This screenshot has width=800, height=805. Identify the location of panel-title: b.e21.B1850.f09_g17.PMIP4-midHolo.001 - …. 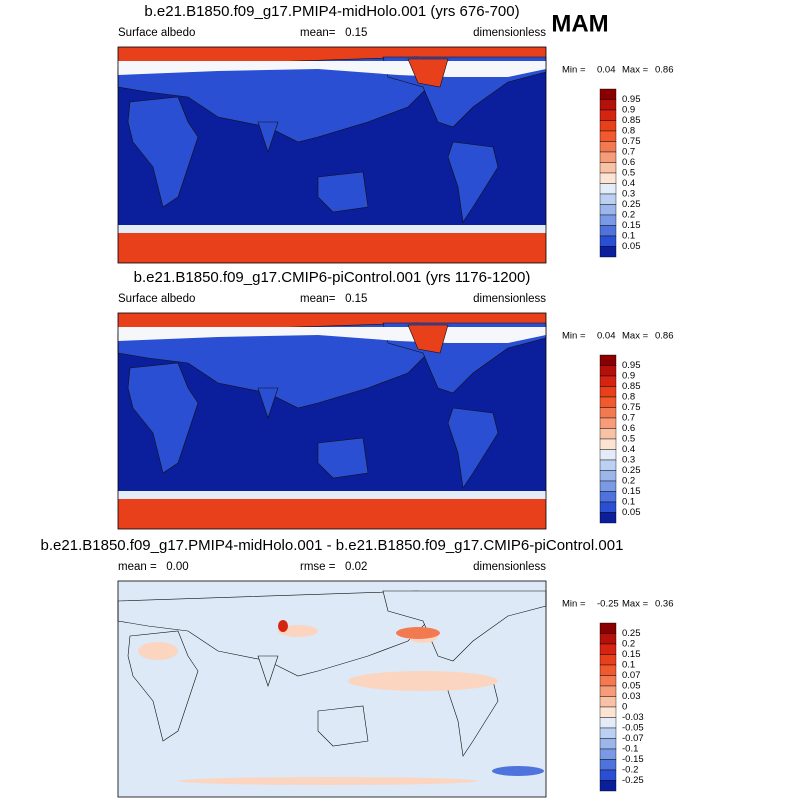
(332, 545).